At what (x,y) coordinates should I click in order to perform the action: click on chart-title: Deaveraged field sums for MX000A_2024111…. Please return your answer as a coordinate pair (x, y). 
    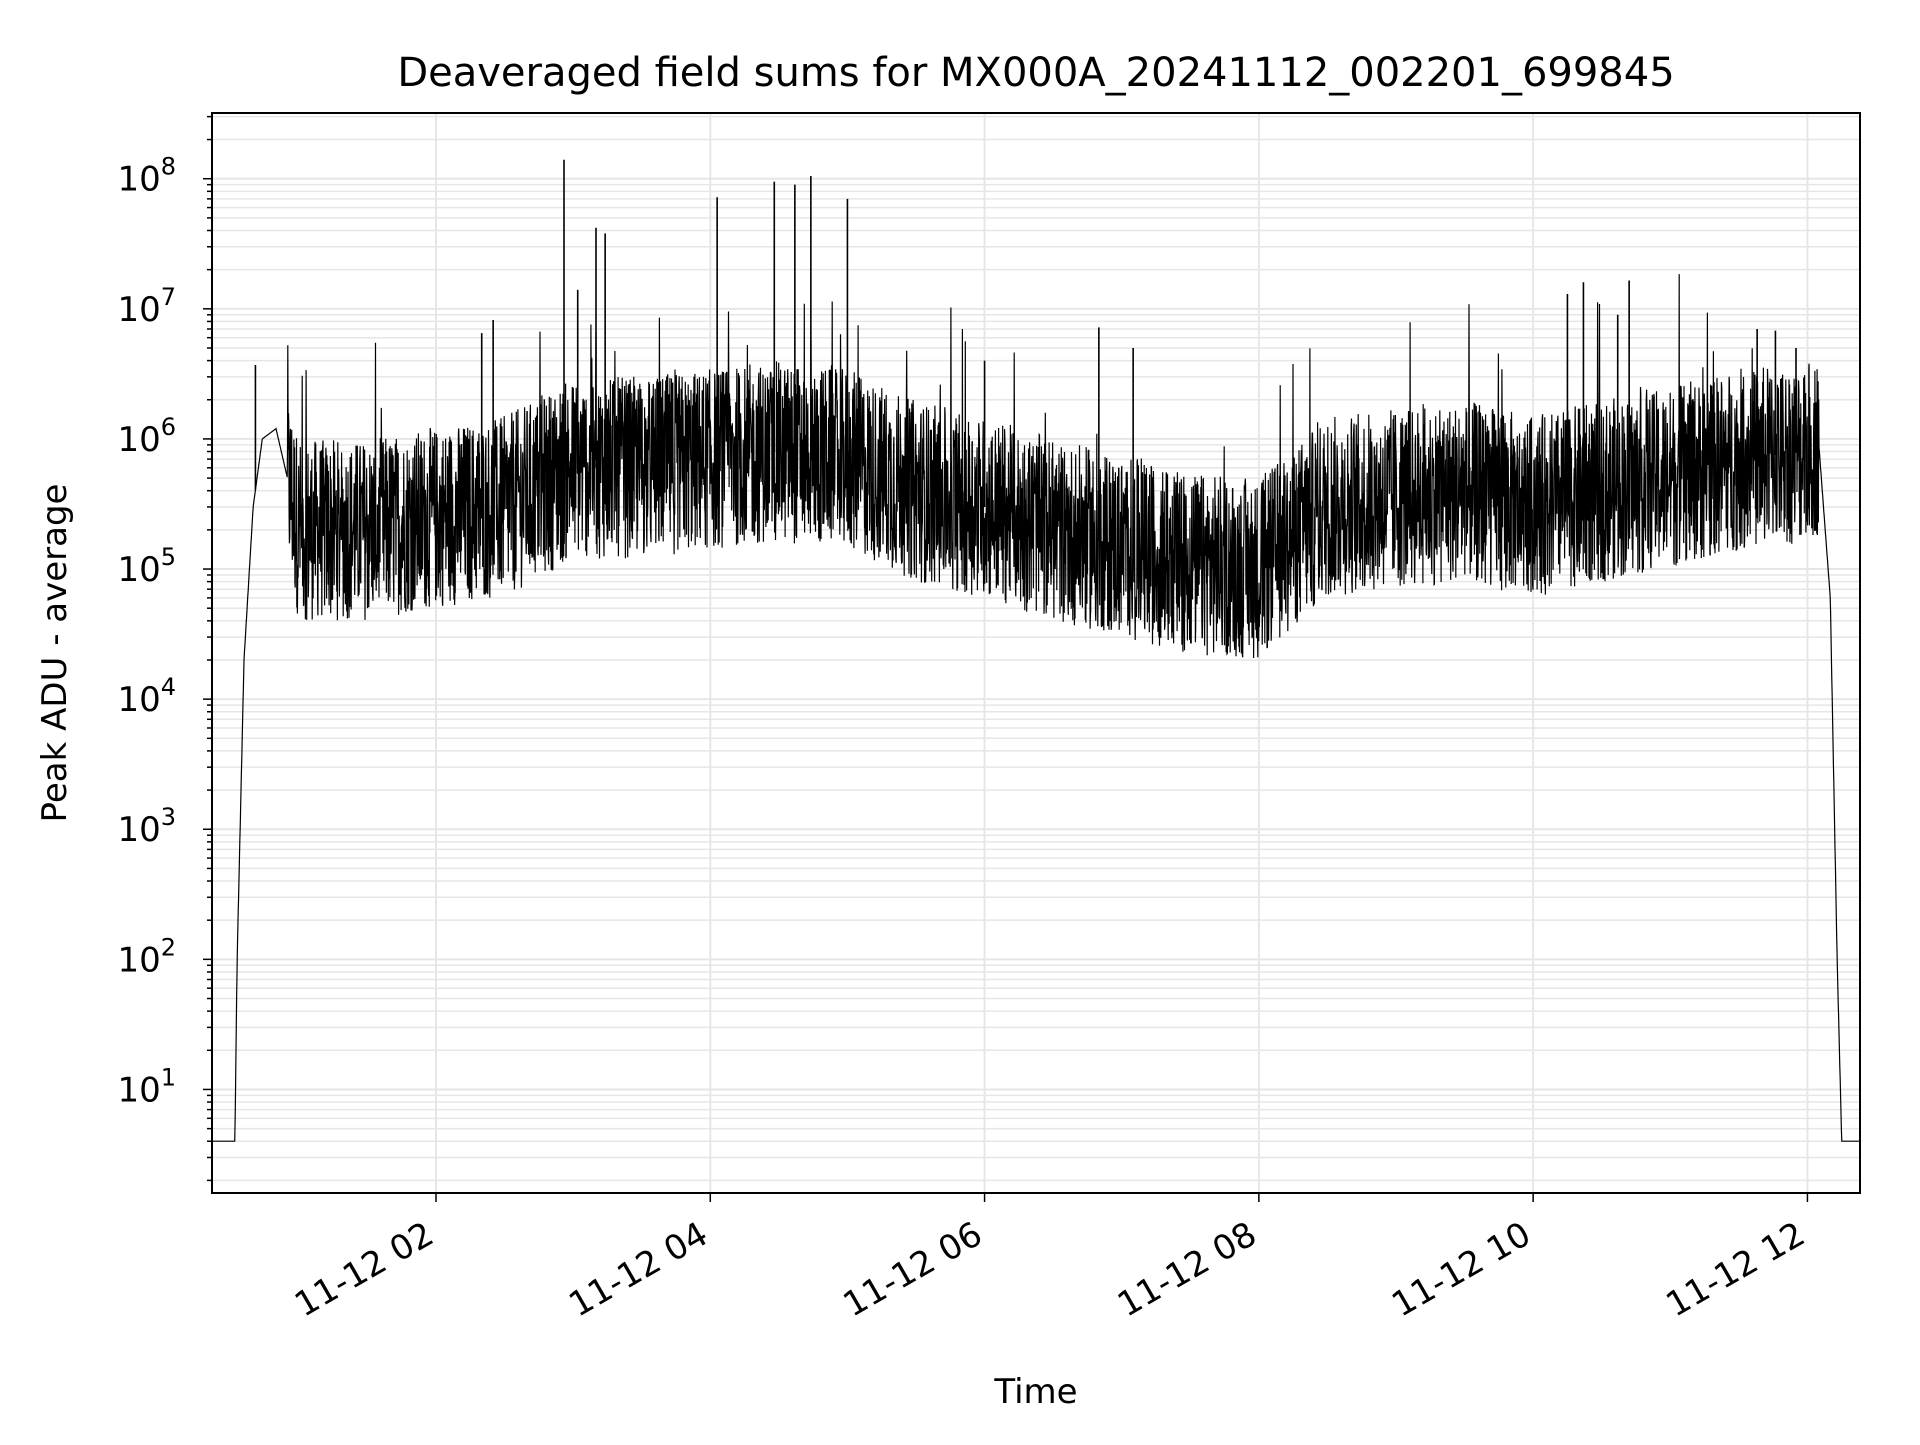
    Looking at the image, I should click on (1035, 73).